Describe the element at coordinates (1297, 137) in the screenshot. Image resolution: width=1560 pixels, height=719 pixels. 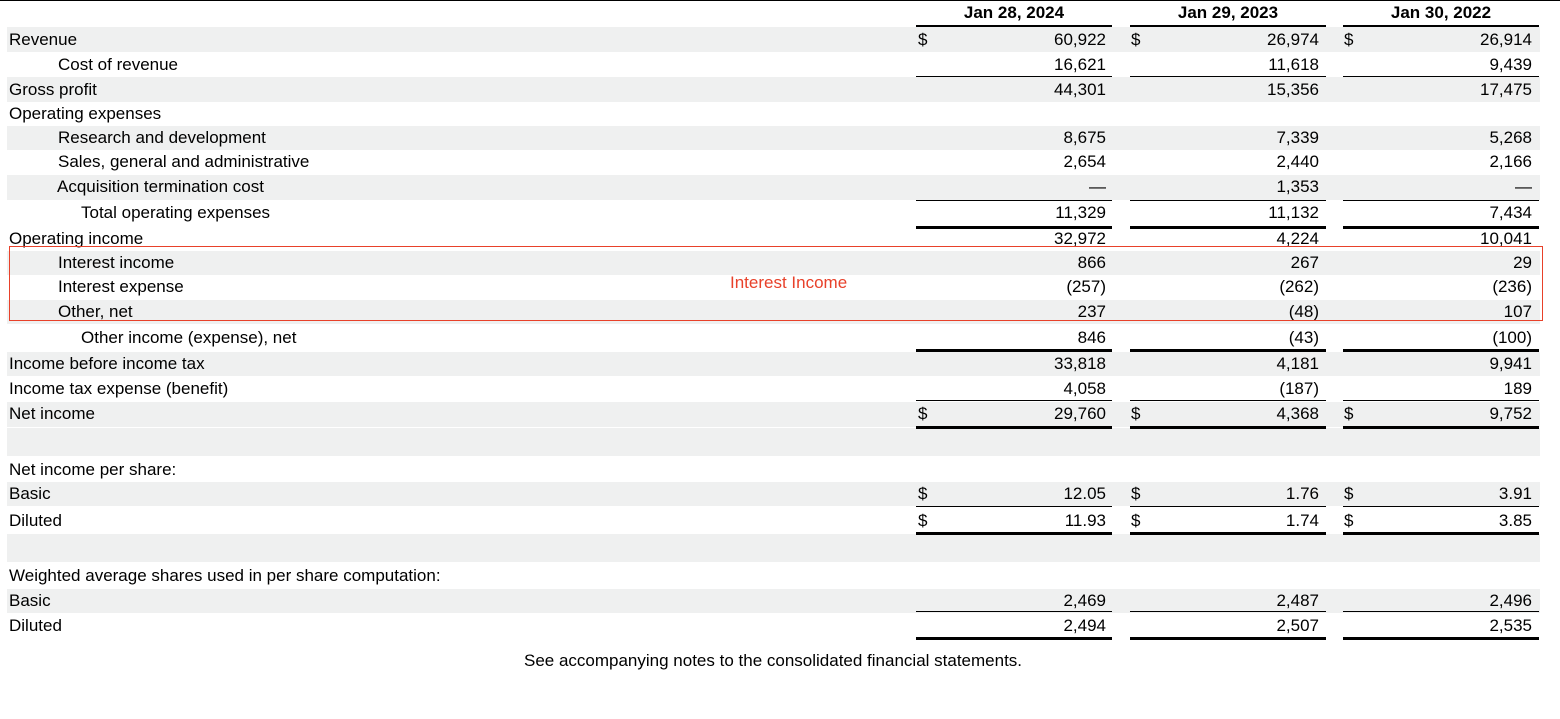
I see `cell-value: 7,339` at that location.